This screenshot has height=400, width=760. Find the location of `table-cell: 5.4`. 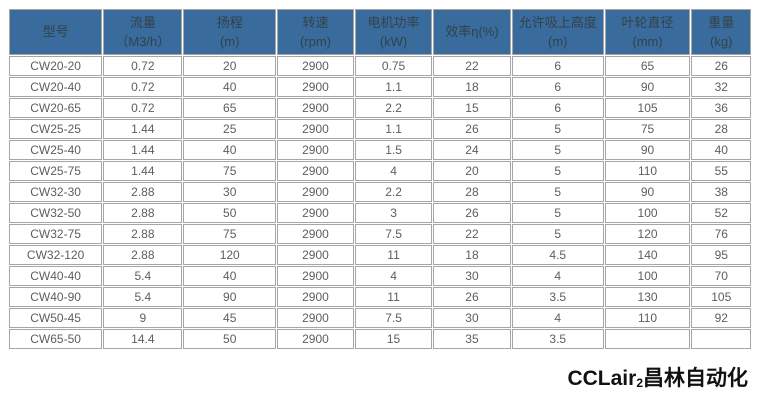

table-cell: 5.4 is located at coordinates (143, 297).